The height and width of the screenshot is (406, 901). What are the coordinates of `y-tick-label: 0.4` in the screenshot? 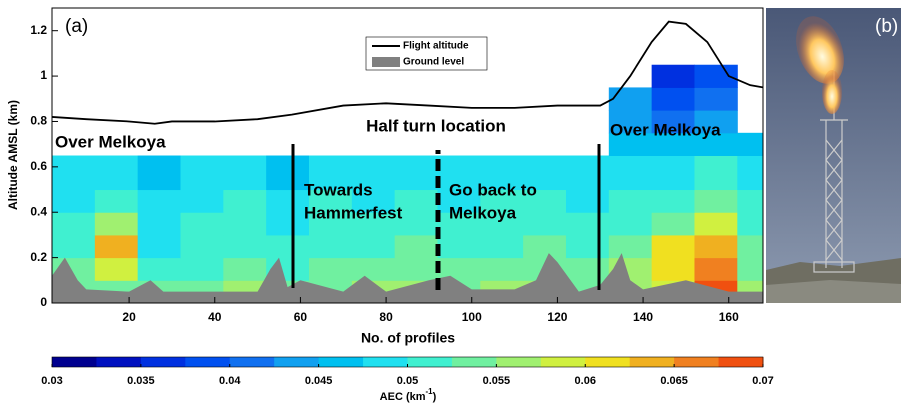 It's located at (38, 211).